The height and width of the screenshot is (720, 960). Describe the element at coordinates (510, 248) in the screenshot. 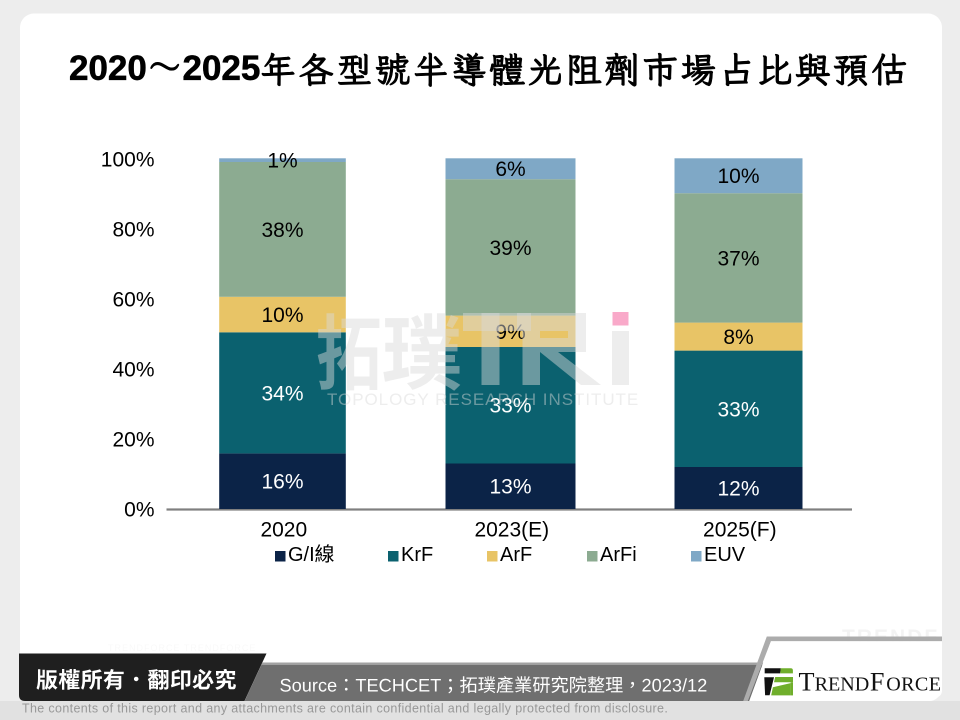

I see `svg-text: 39%` at that location.